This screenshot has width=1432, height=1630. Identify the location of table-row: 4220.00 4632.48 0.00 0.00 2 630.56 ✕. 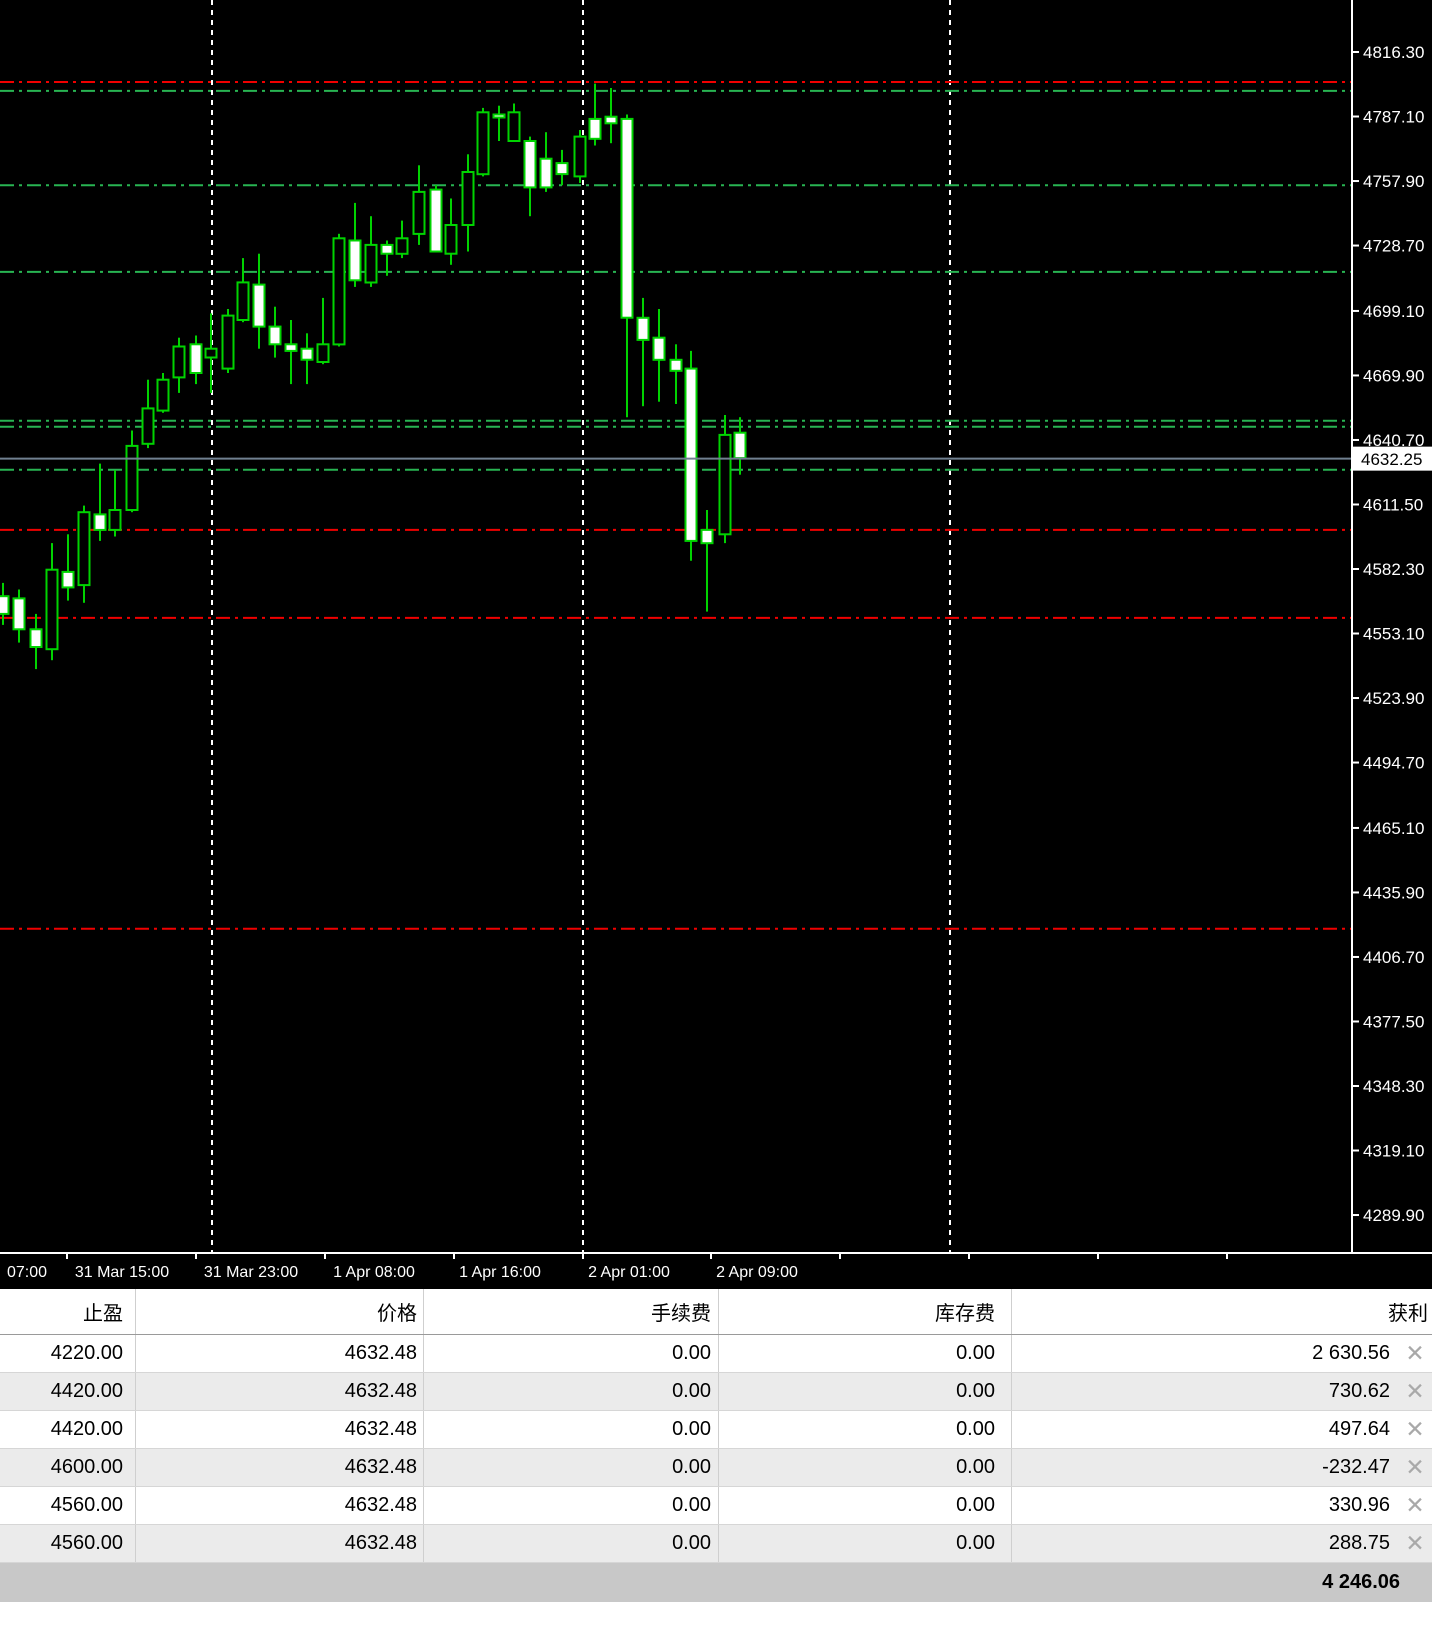
(716, 1354).